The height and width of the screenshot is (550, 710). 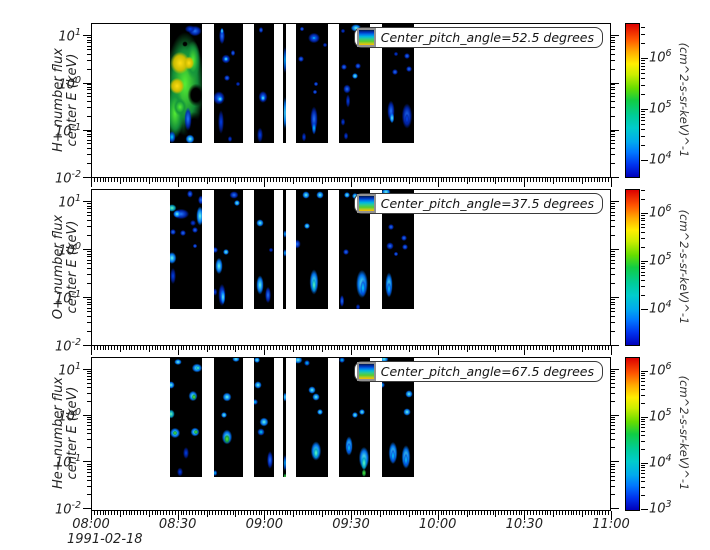 What do you see at coordinates (265, 182) in the screenshot?
I see `x-major-tick` at bounding box center [265, 182].